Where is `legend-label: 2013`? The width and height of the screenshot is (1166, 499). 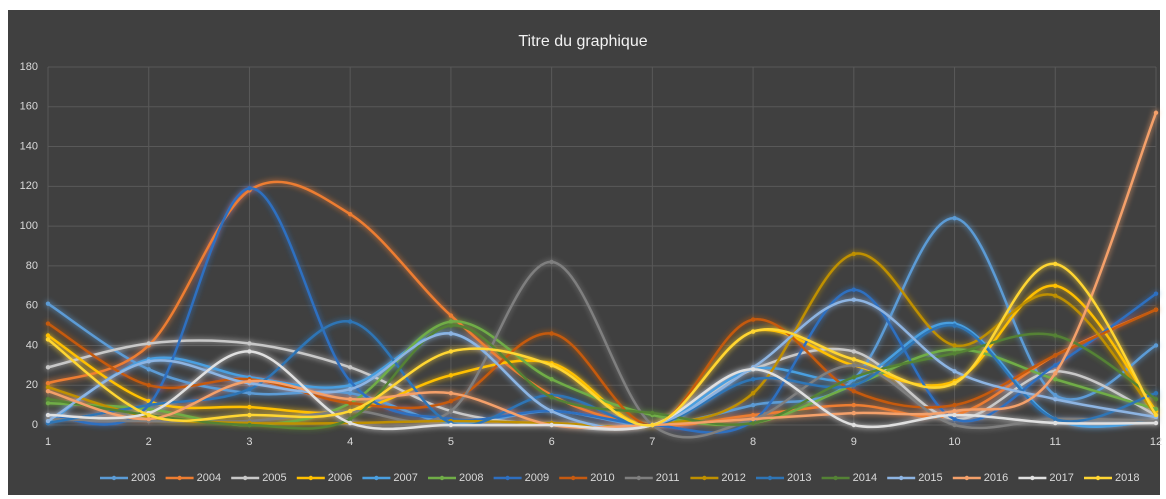
legend-label: 2013 is located at coordinates (799, 478).